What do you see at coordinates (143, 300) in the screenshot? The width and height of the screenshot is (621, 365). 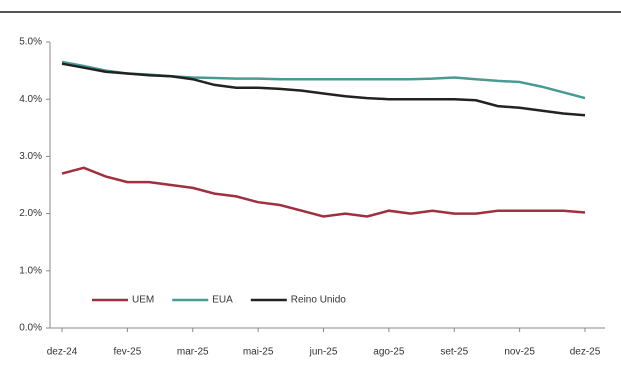 I see `legend-label: UEM` at bounding box center [143, 300].